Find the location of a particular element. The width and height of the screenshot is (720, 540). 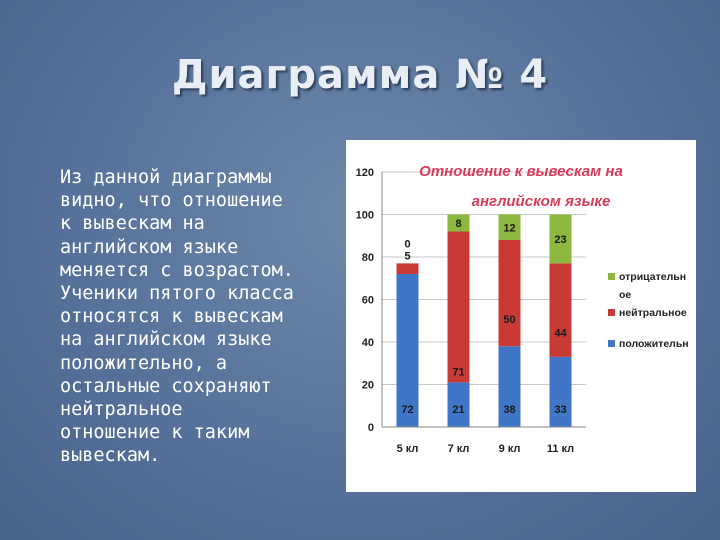

chart-title-line1: Отношение к вывескам на is located at coordinates (521, 171).